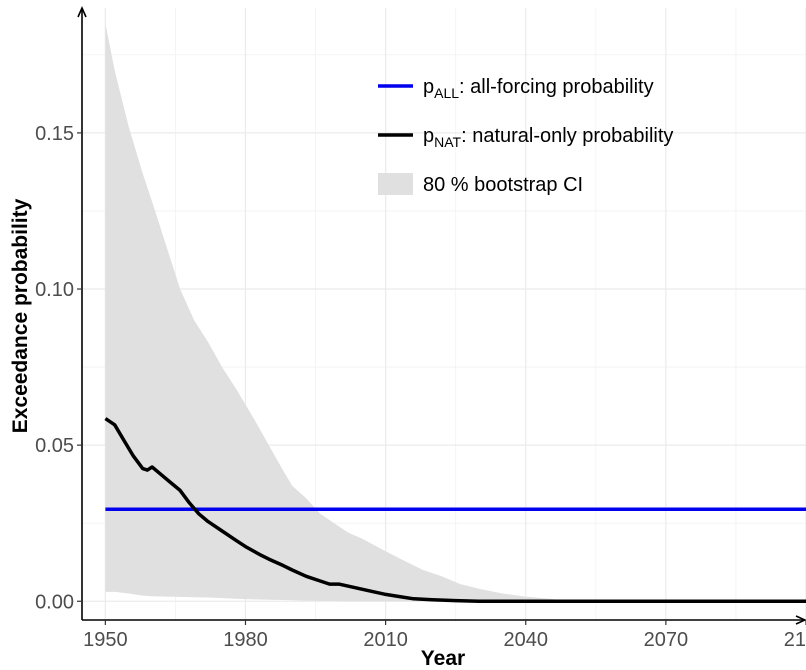 Image resolution: width=806 pixels, height=670 pixels. I want to click on legend-key-ci, so click(395, 184).